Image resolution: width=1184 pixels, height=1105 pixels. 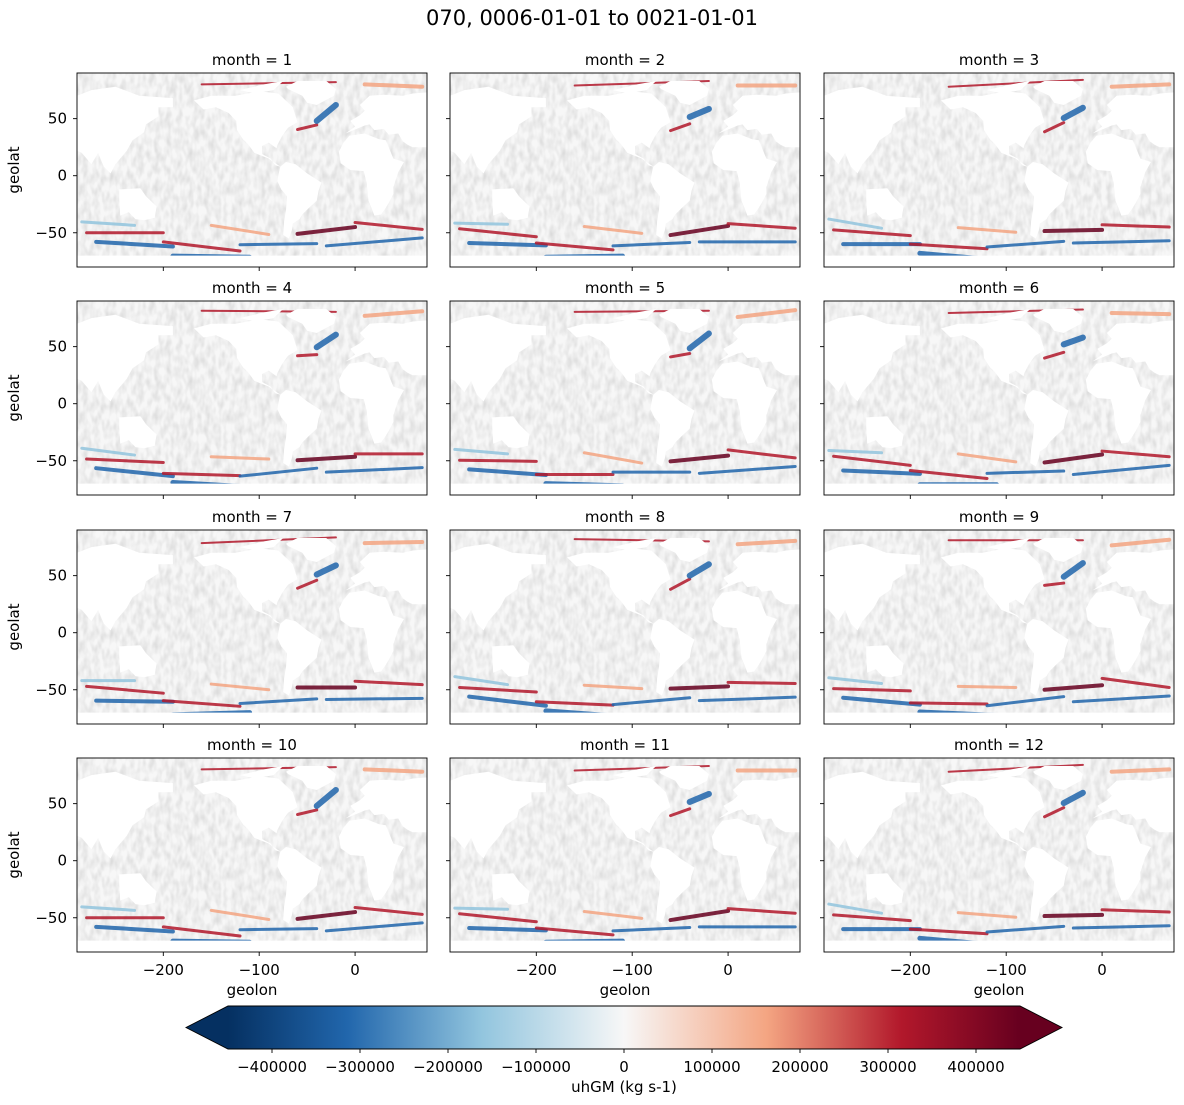 What do you see at coordinates (51, 918) in the screenshot?
I see `y-tick-label: −50` at bounding box center [51, 918].